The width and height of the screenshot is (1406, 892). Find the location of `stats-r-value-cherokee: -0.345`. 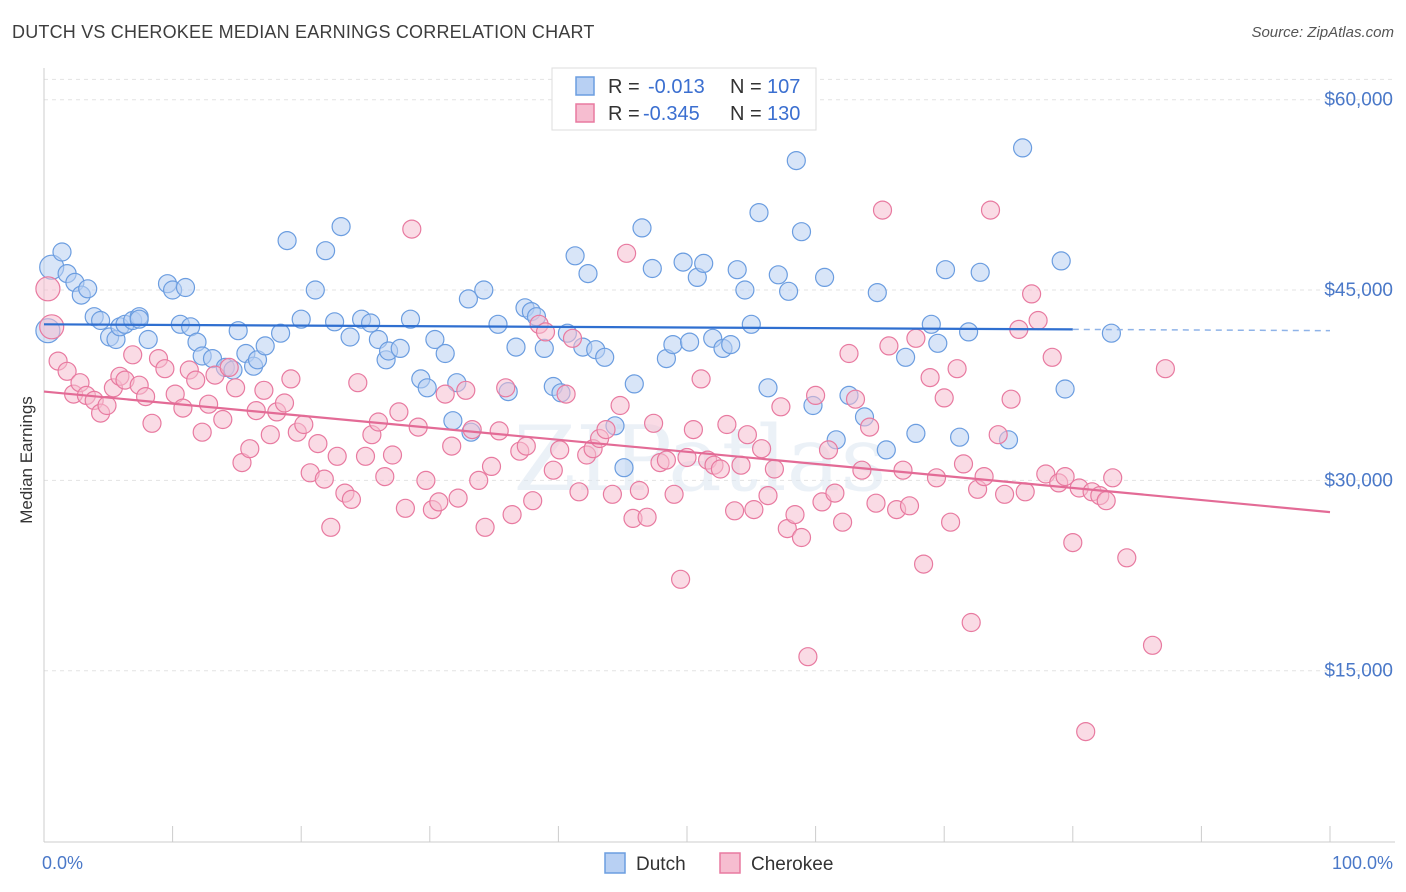

stats-r-value-cherokee: -0.345 is located at coordinates (671, 114).